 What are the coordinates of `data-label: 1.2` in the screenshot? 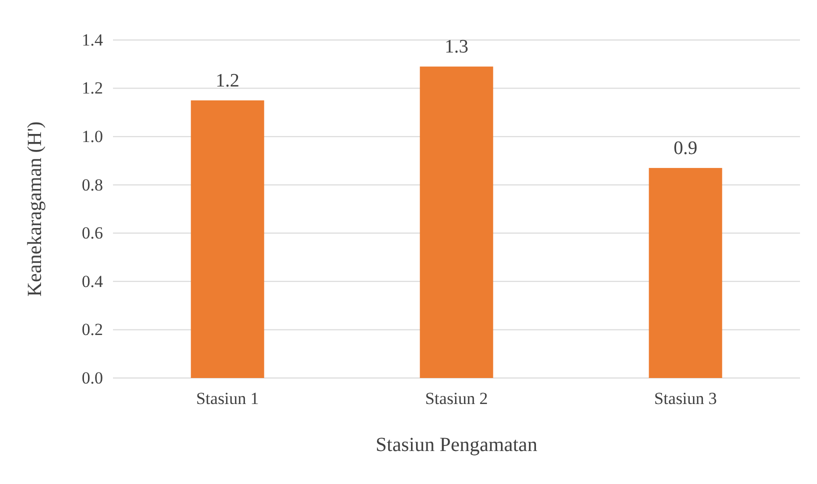 It's located at (228, 81).